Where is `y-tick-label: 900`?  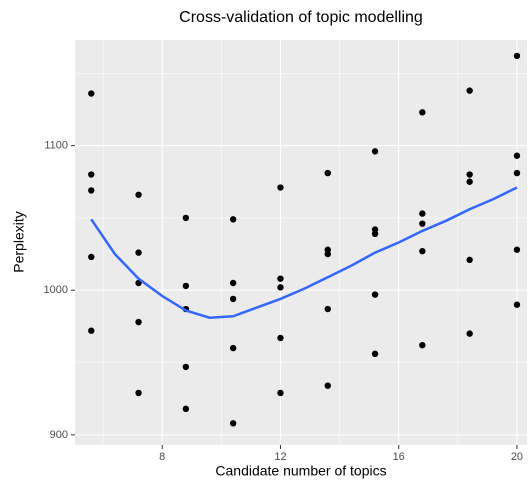 y-tick-label: 900 is located at coordinates (59, 435).